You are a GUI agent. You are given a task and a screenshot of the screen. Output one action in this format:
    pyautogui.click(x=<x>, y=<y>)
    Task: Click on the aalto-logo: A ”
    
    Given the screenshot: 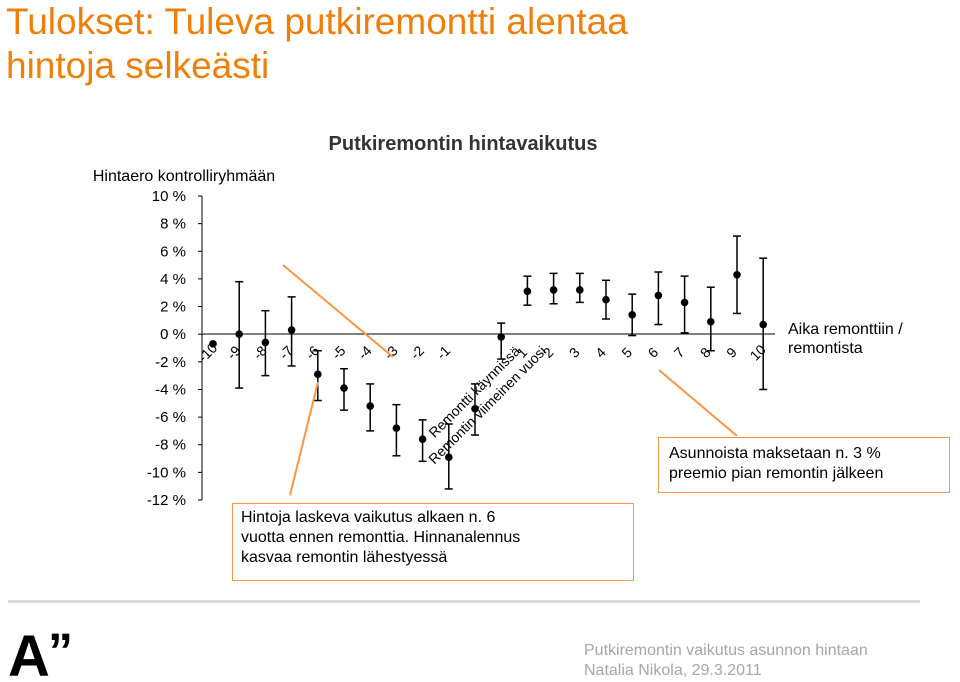 What is the action you would take?
    pyautogui.click(x=40, y=653)
    